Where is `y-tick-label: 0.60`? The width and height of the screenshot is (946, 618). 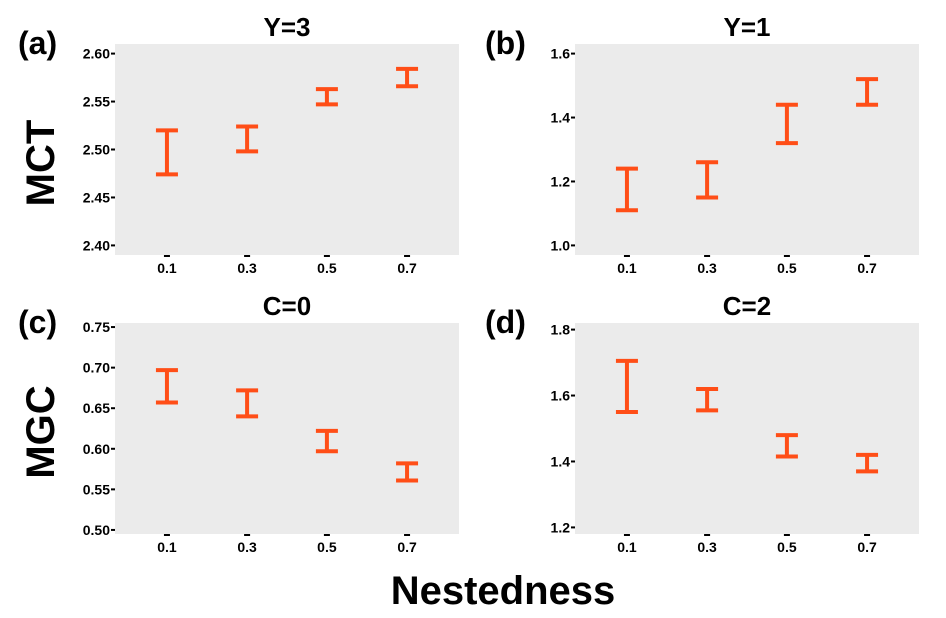
y-tick-label: 0.60 is located at coordinates (96, 449).